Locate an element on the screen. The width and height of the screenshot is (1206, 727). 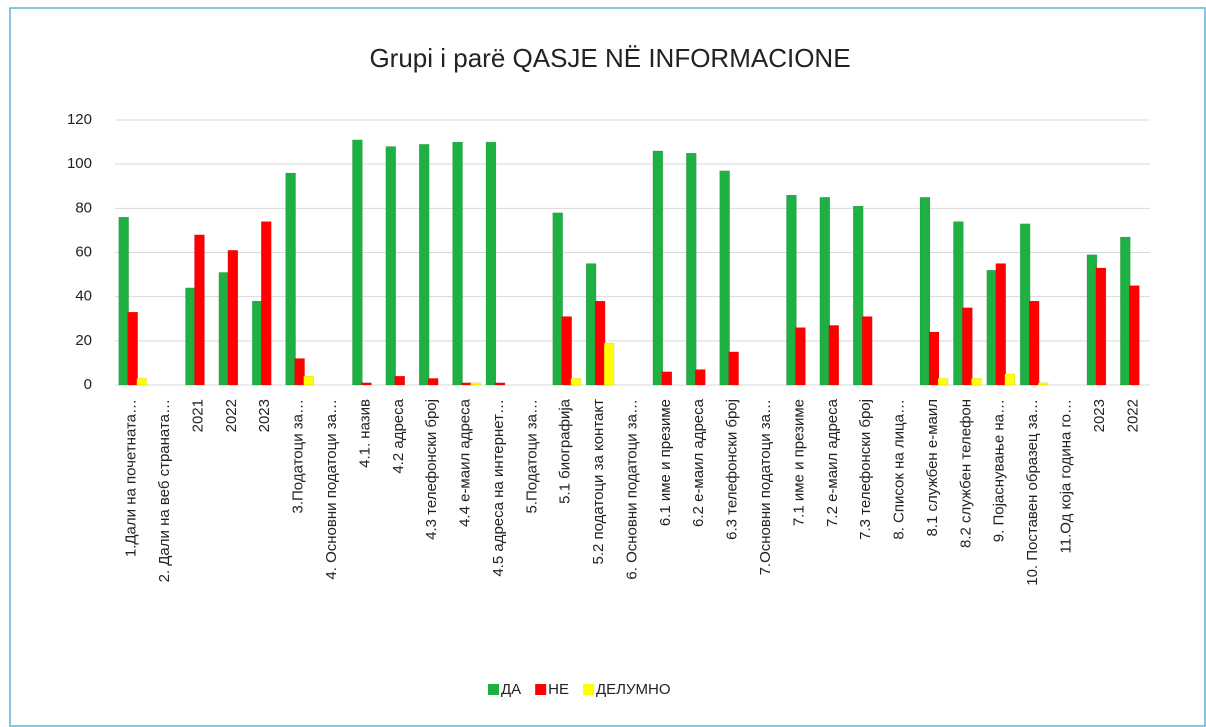
x-tick-label: 8.1 службен е-маил is located at coordinates (932, 467).